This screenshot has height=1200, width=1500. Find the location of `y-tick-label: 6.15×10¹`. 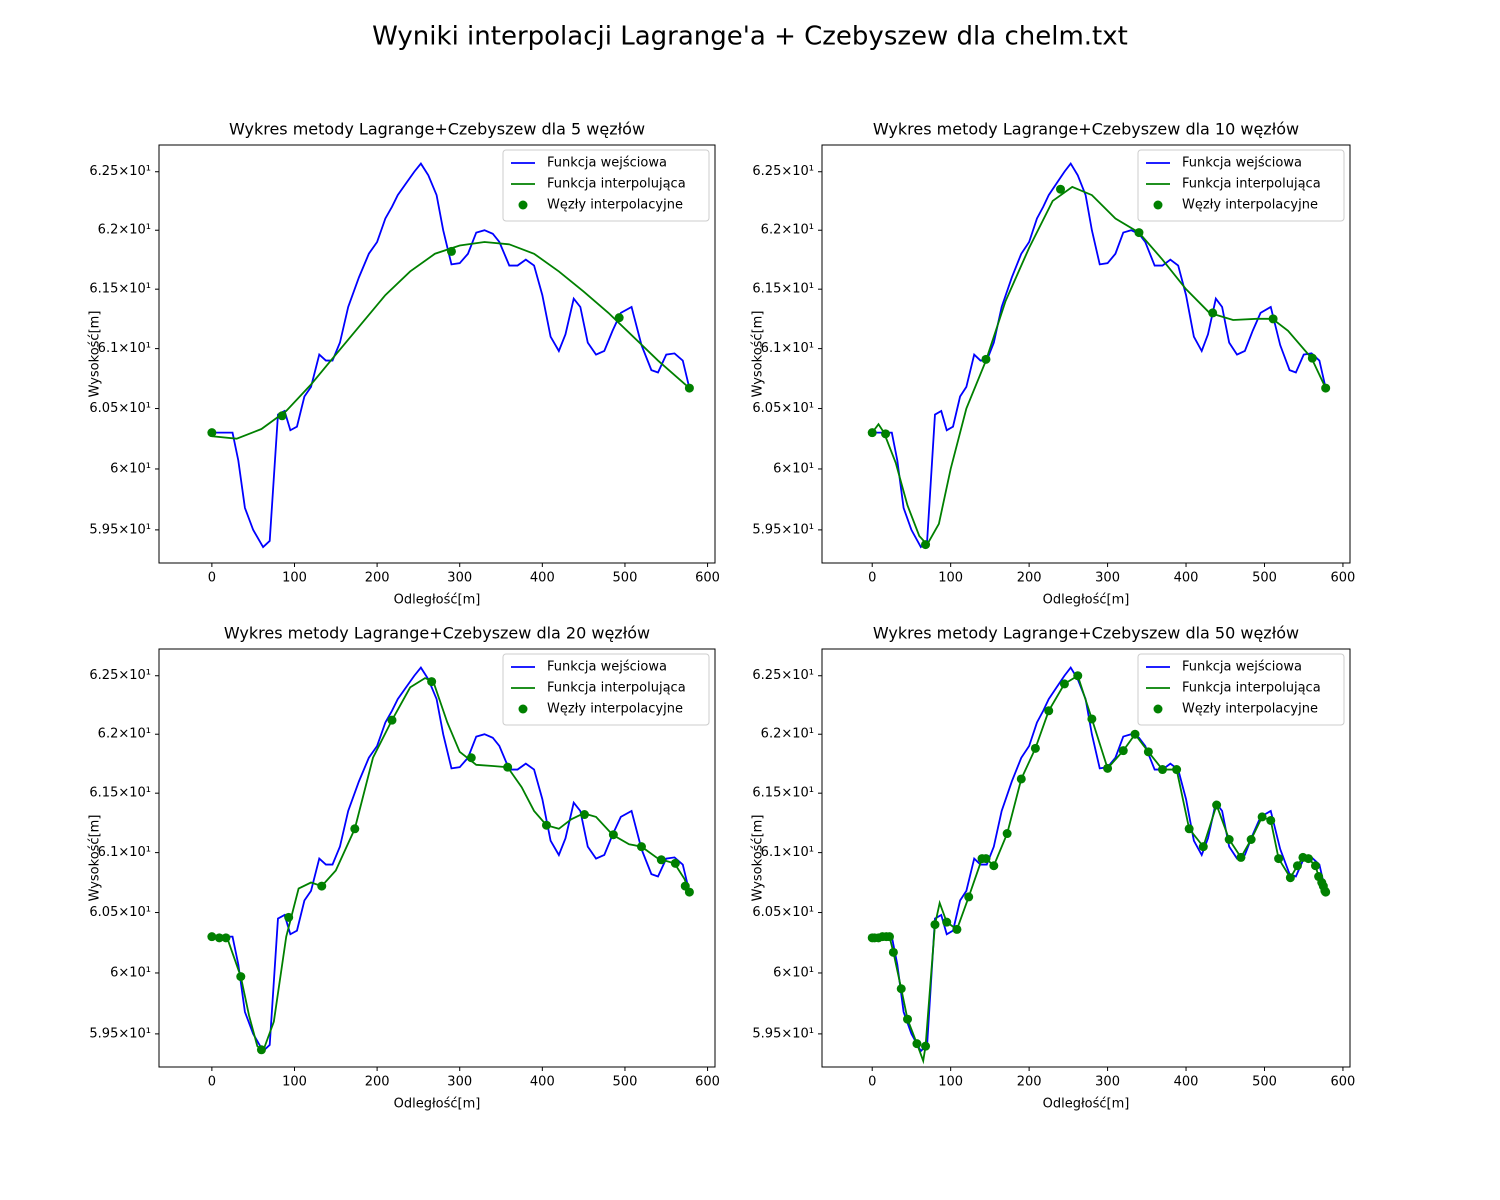

y-tick-label: 6.15×10¹ is located at coordinates (120, 793).